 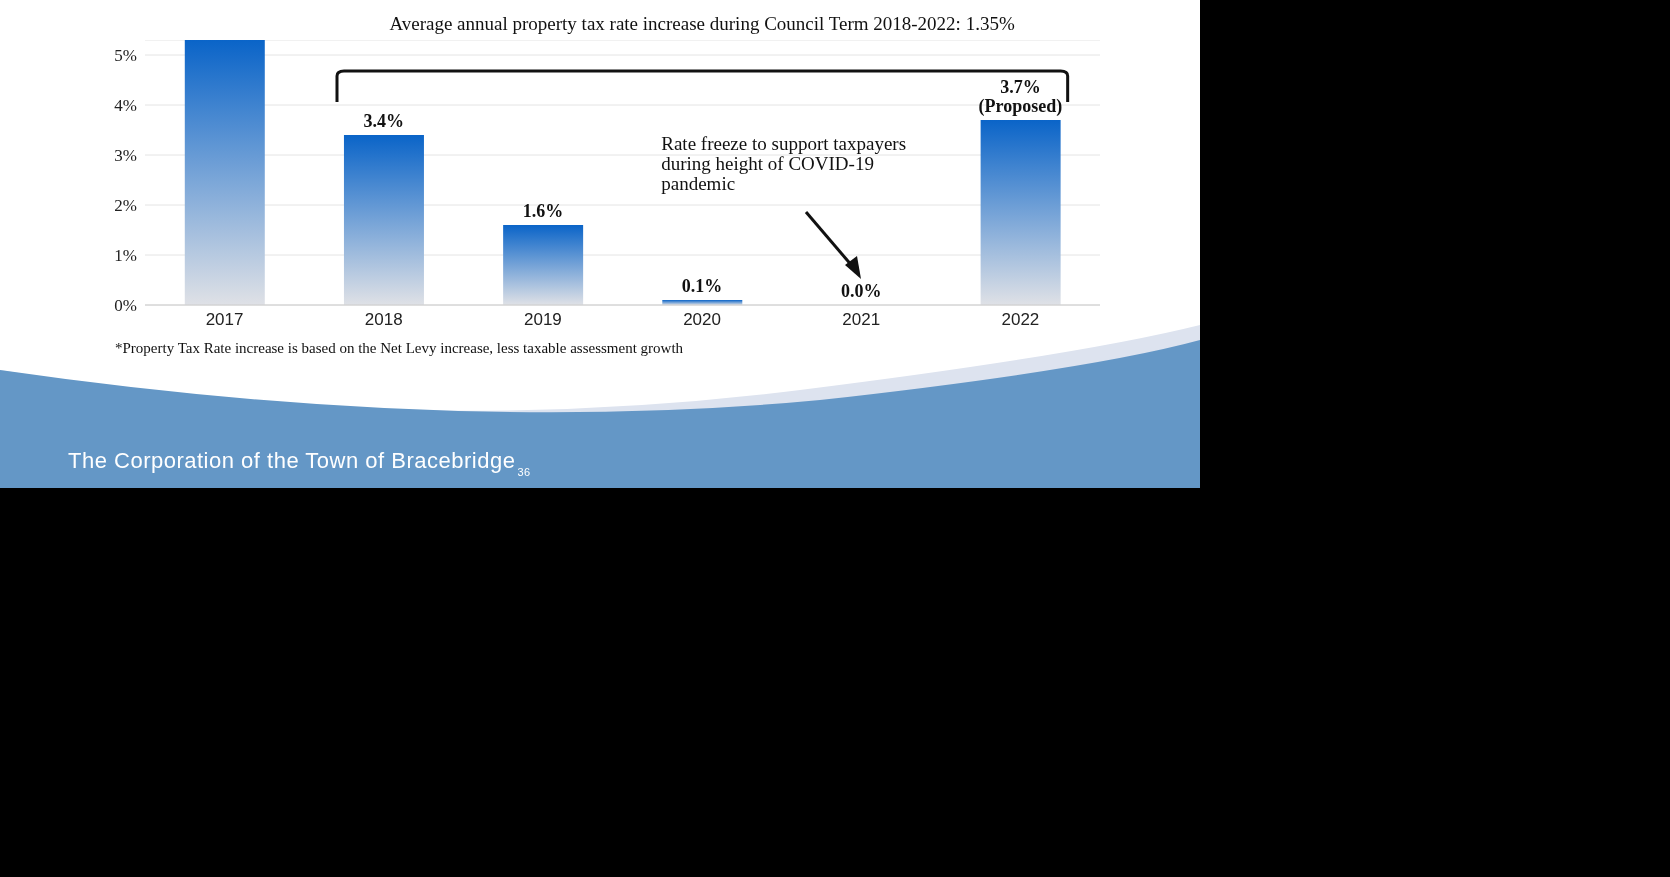 I want to click on data-label: 0.1%, so click(x=702, y=286).